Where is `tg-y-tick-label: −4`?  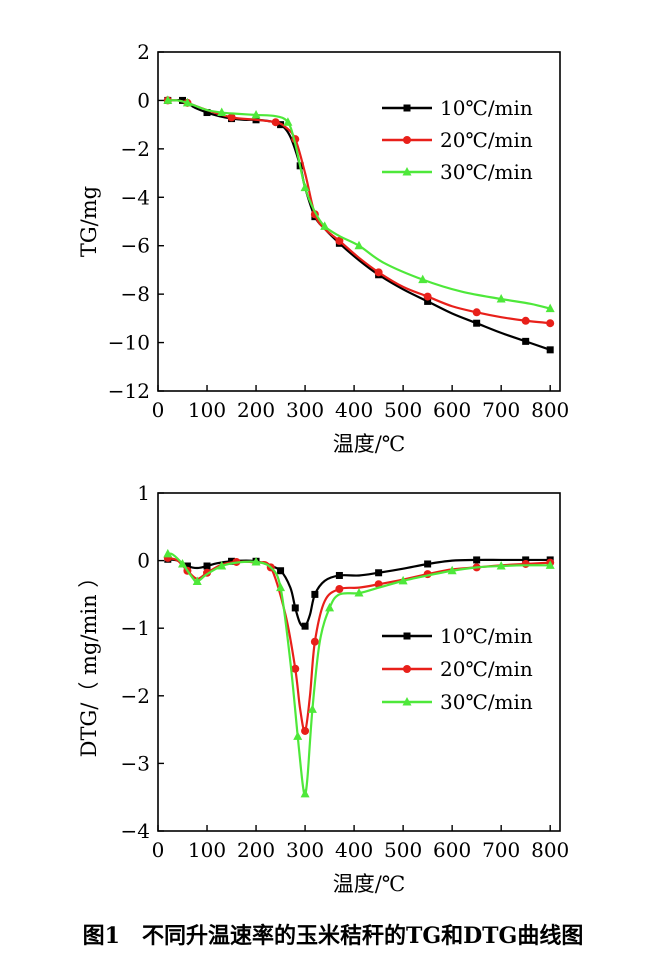
tg-y-tick-label: −4 is located at coordinates (135, 197).